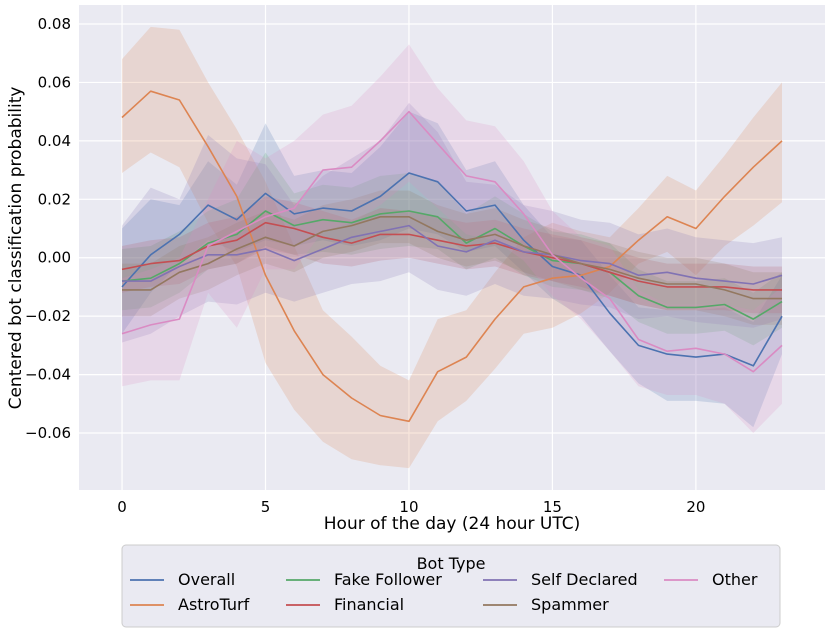  I want to click on line-self-declared, so click(452, 254).